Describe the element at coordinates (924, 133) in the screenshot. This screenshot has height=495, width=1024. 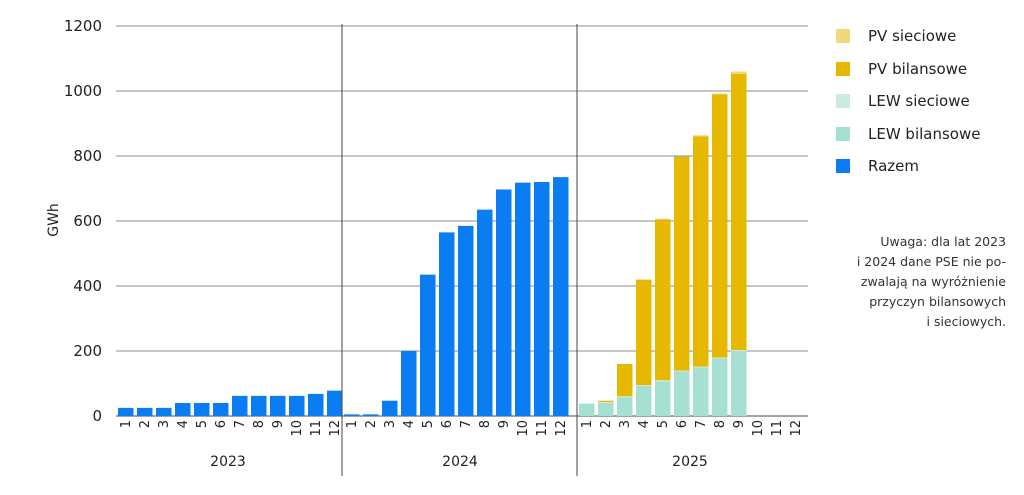
I see `legend-label: LEW bilansowe` at that location.